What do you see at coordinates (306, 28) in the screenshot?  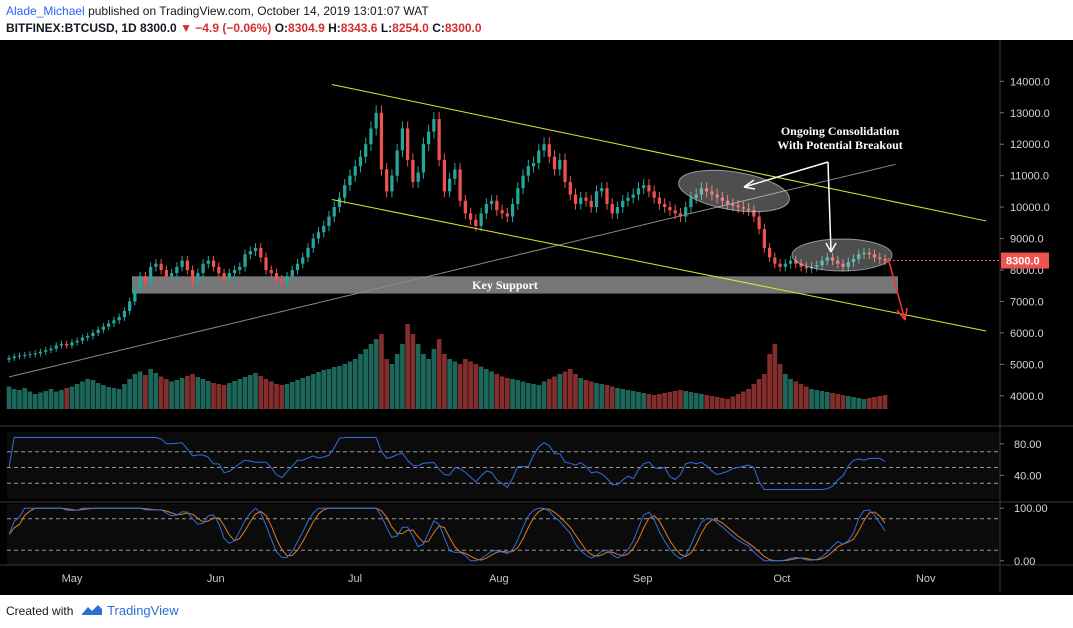 I see `open-value: 8304.9` at bounding box center [306, 28].